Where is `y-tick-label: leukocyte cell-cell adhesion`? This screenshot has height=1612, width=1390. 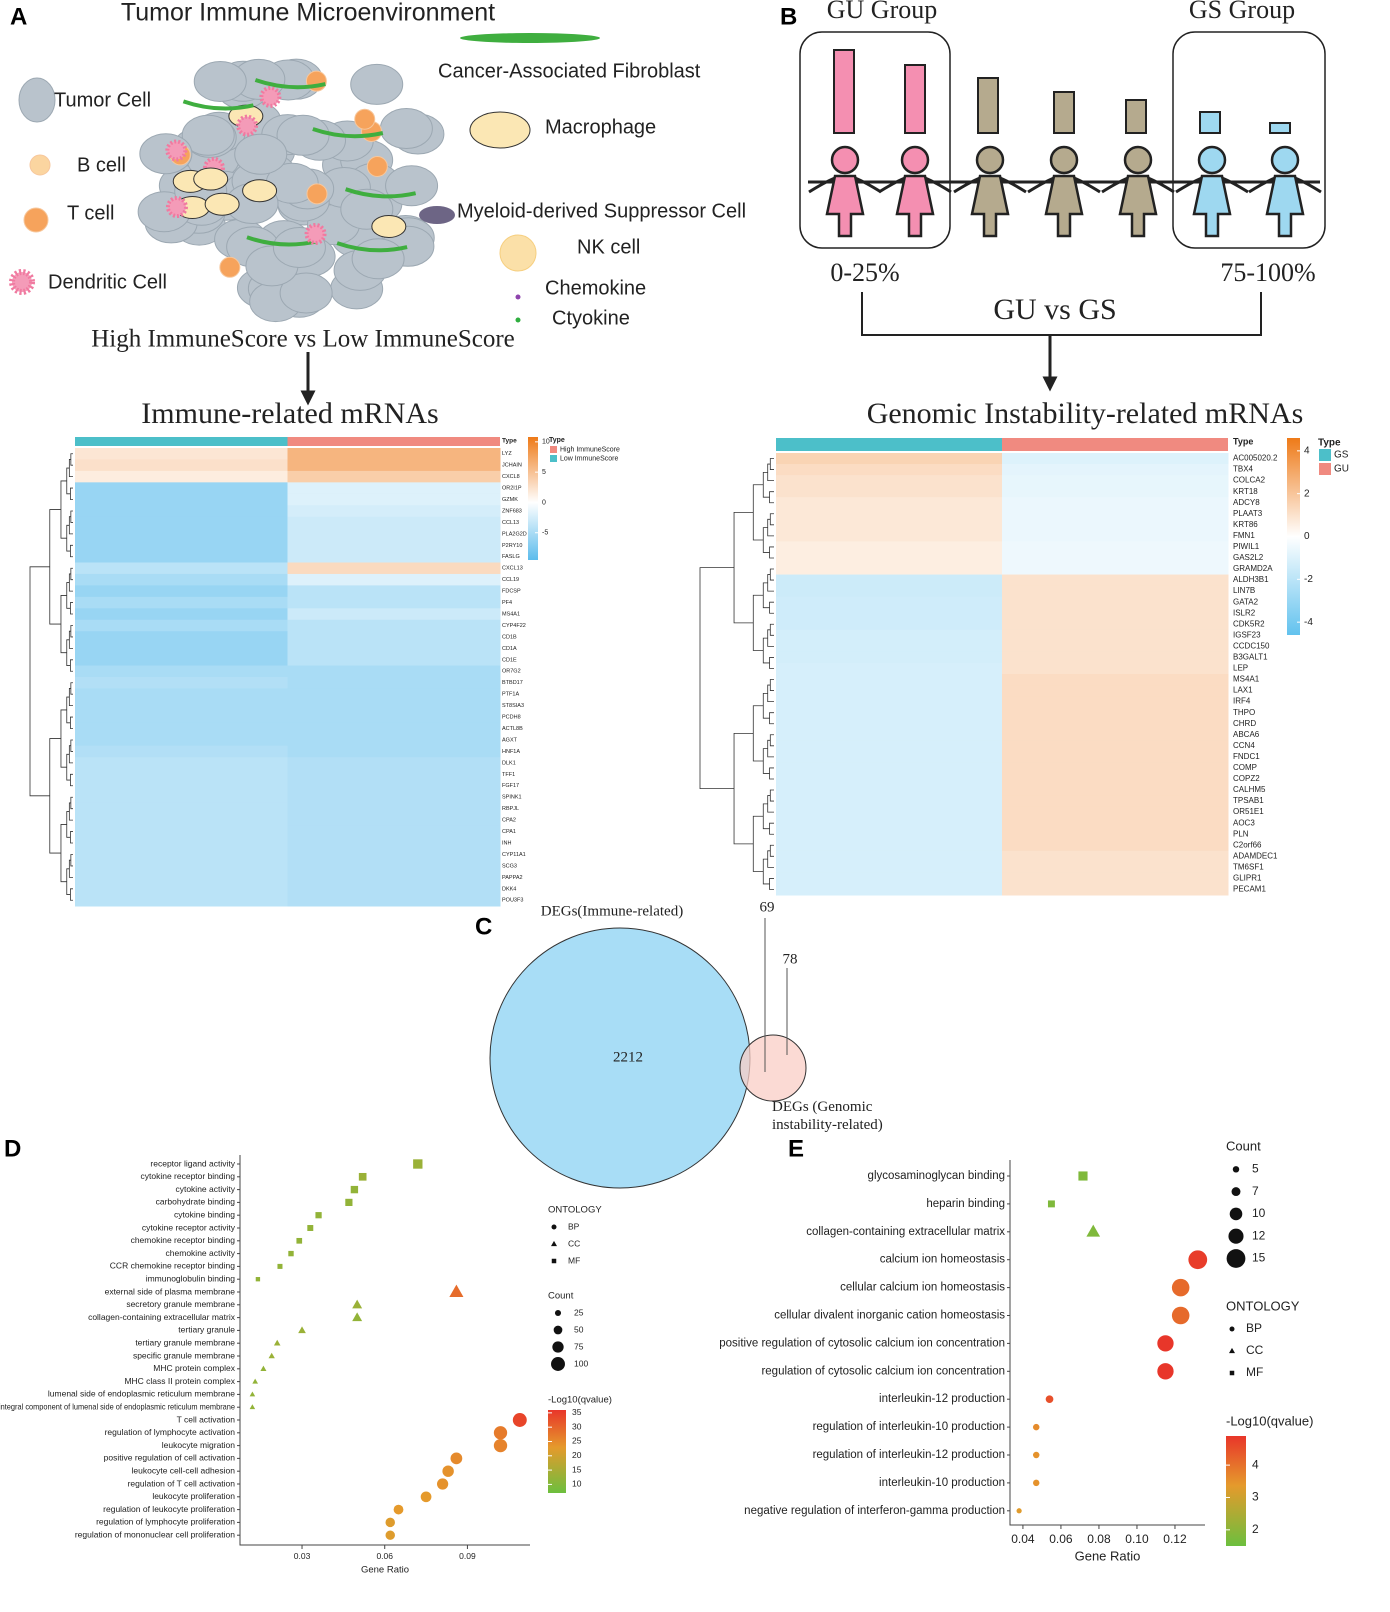 y-tick-label: leukocyte cell-cell adhesion is located at coordinates (184, 1470).